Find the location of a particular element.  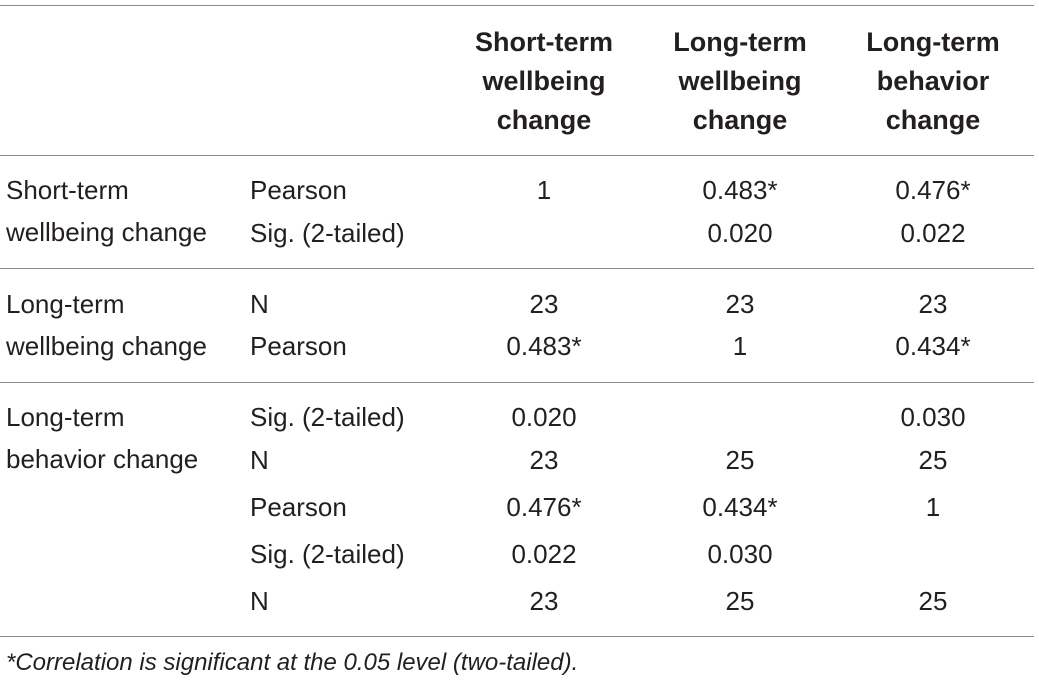

bottom-rule is located at coordinates (517, 636).